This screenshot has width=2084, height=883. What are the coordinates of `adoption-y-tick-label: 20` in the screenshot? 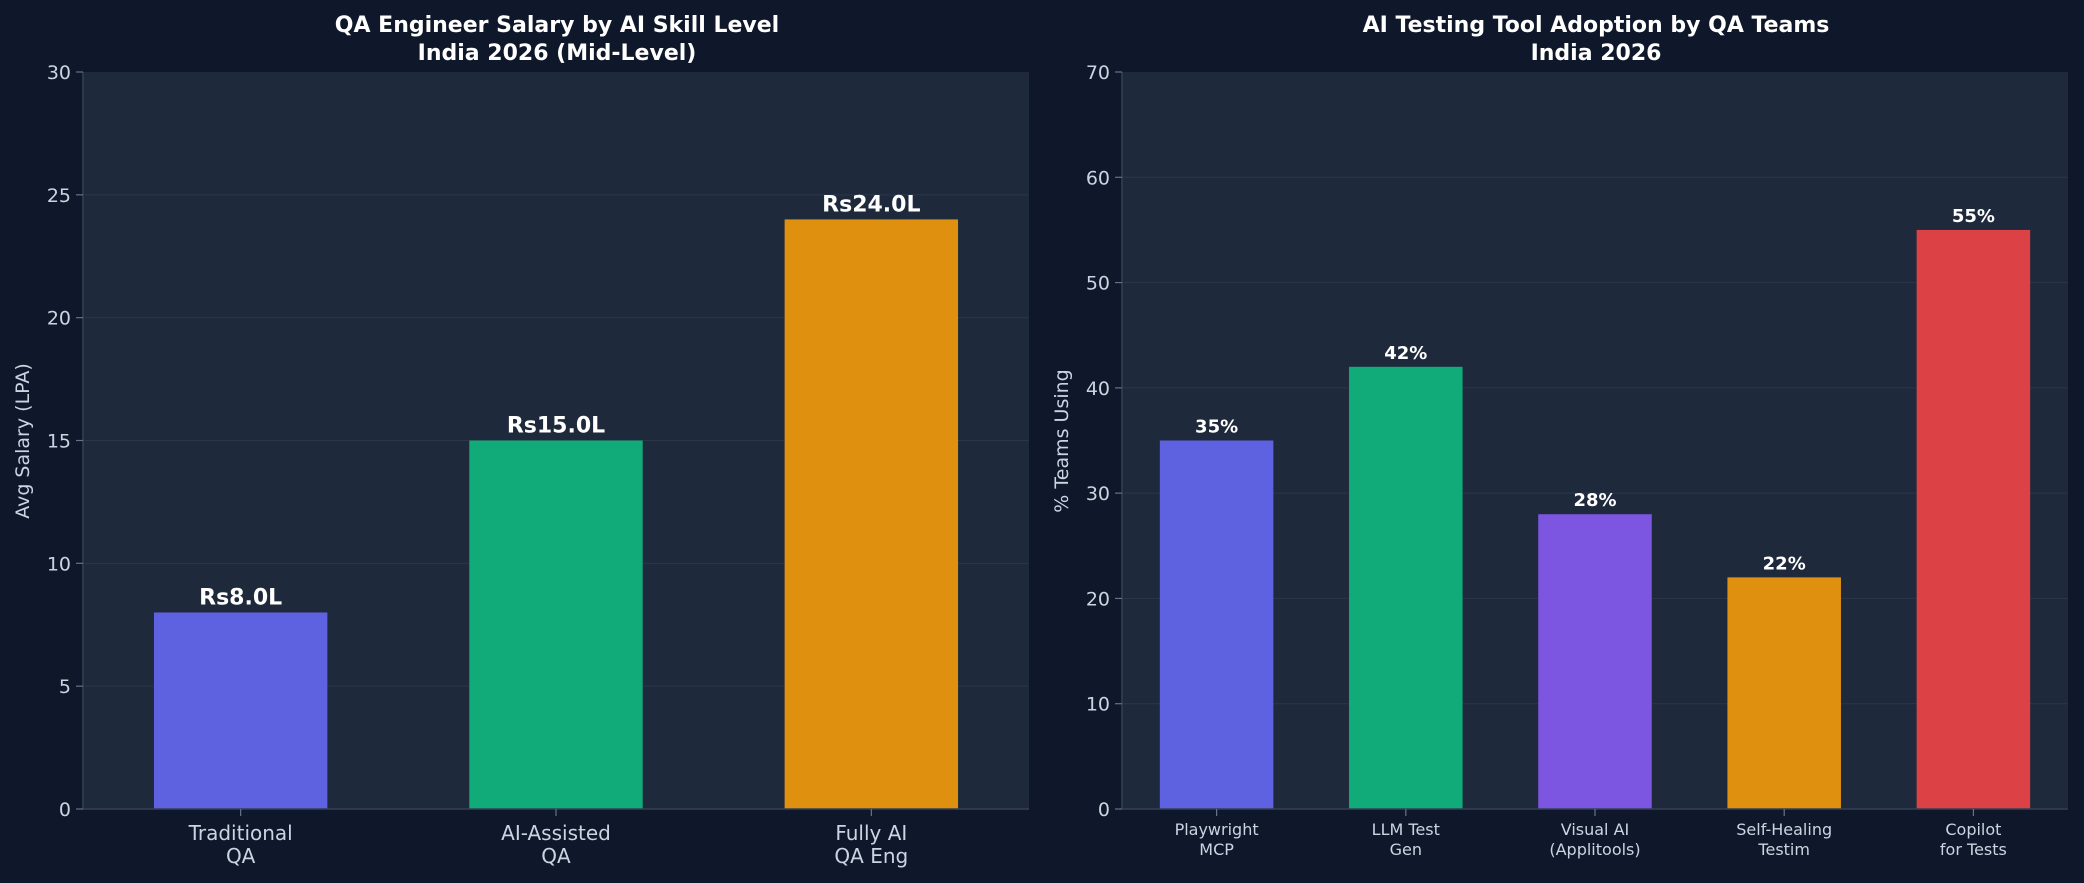 It's located at (1098, 599).